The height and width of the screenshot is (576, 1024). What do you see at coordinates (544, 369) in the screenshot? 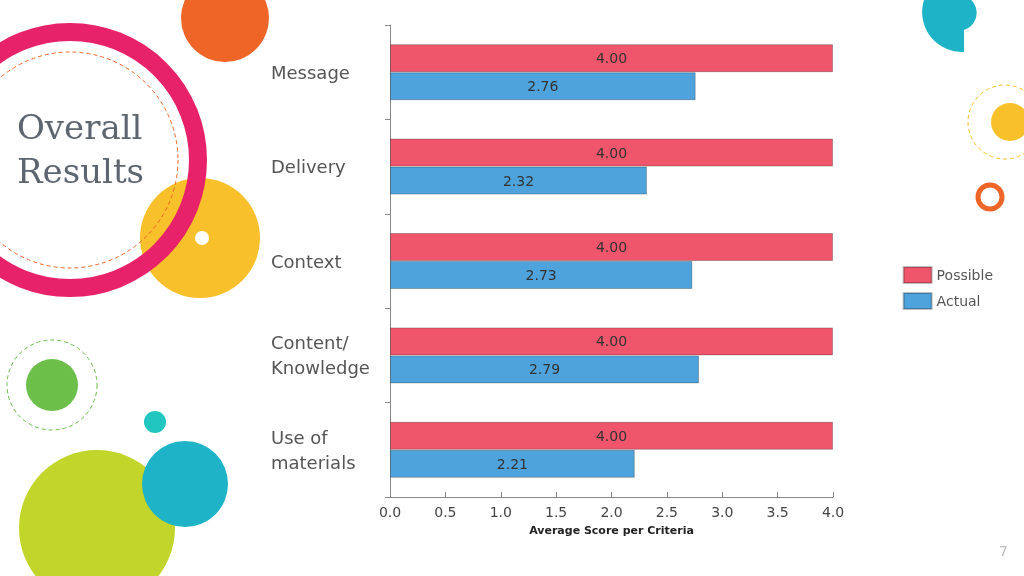
I see `data-label: 2.79` at bounding box center [544, 369].